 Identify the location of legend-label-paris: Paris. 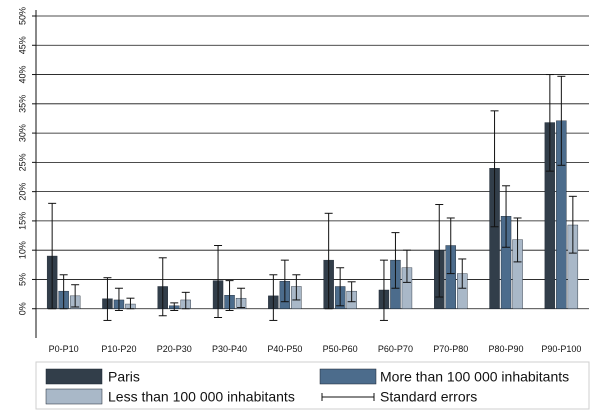
(124, 377).